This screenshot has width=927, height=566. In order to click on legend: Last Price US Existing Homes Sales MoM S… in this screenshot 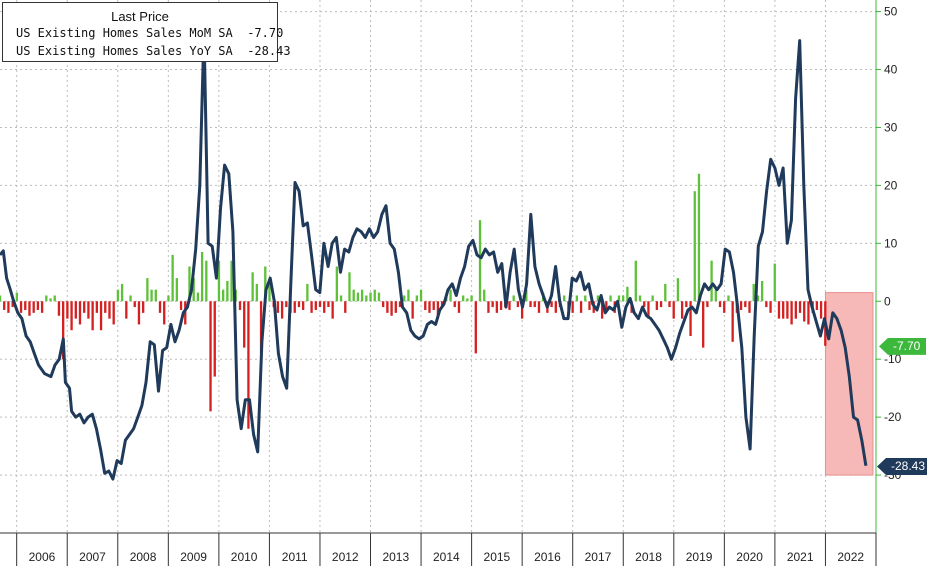, I will do `click(146, 32)`.